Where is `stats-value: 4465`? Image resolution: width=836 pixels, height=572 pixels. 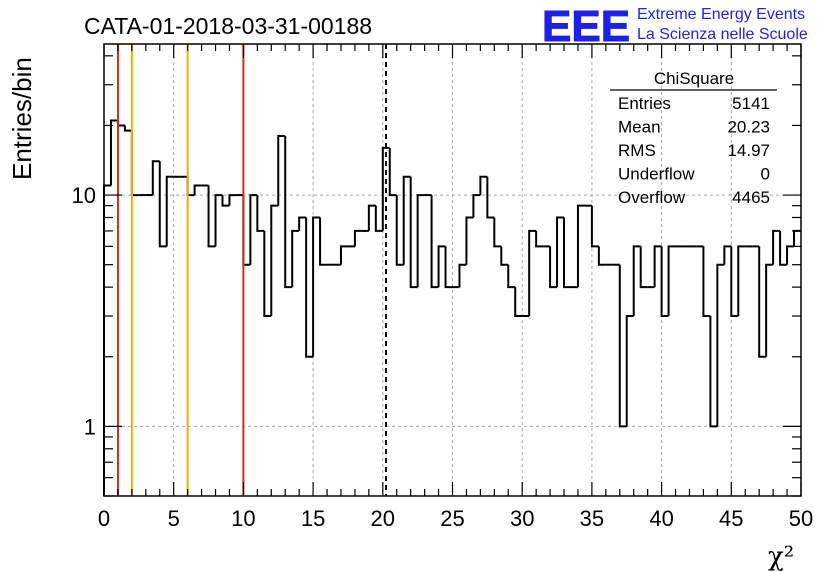
stats-value: 4465 is located at coordinates (751, 197).